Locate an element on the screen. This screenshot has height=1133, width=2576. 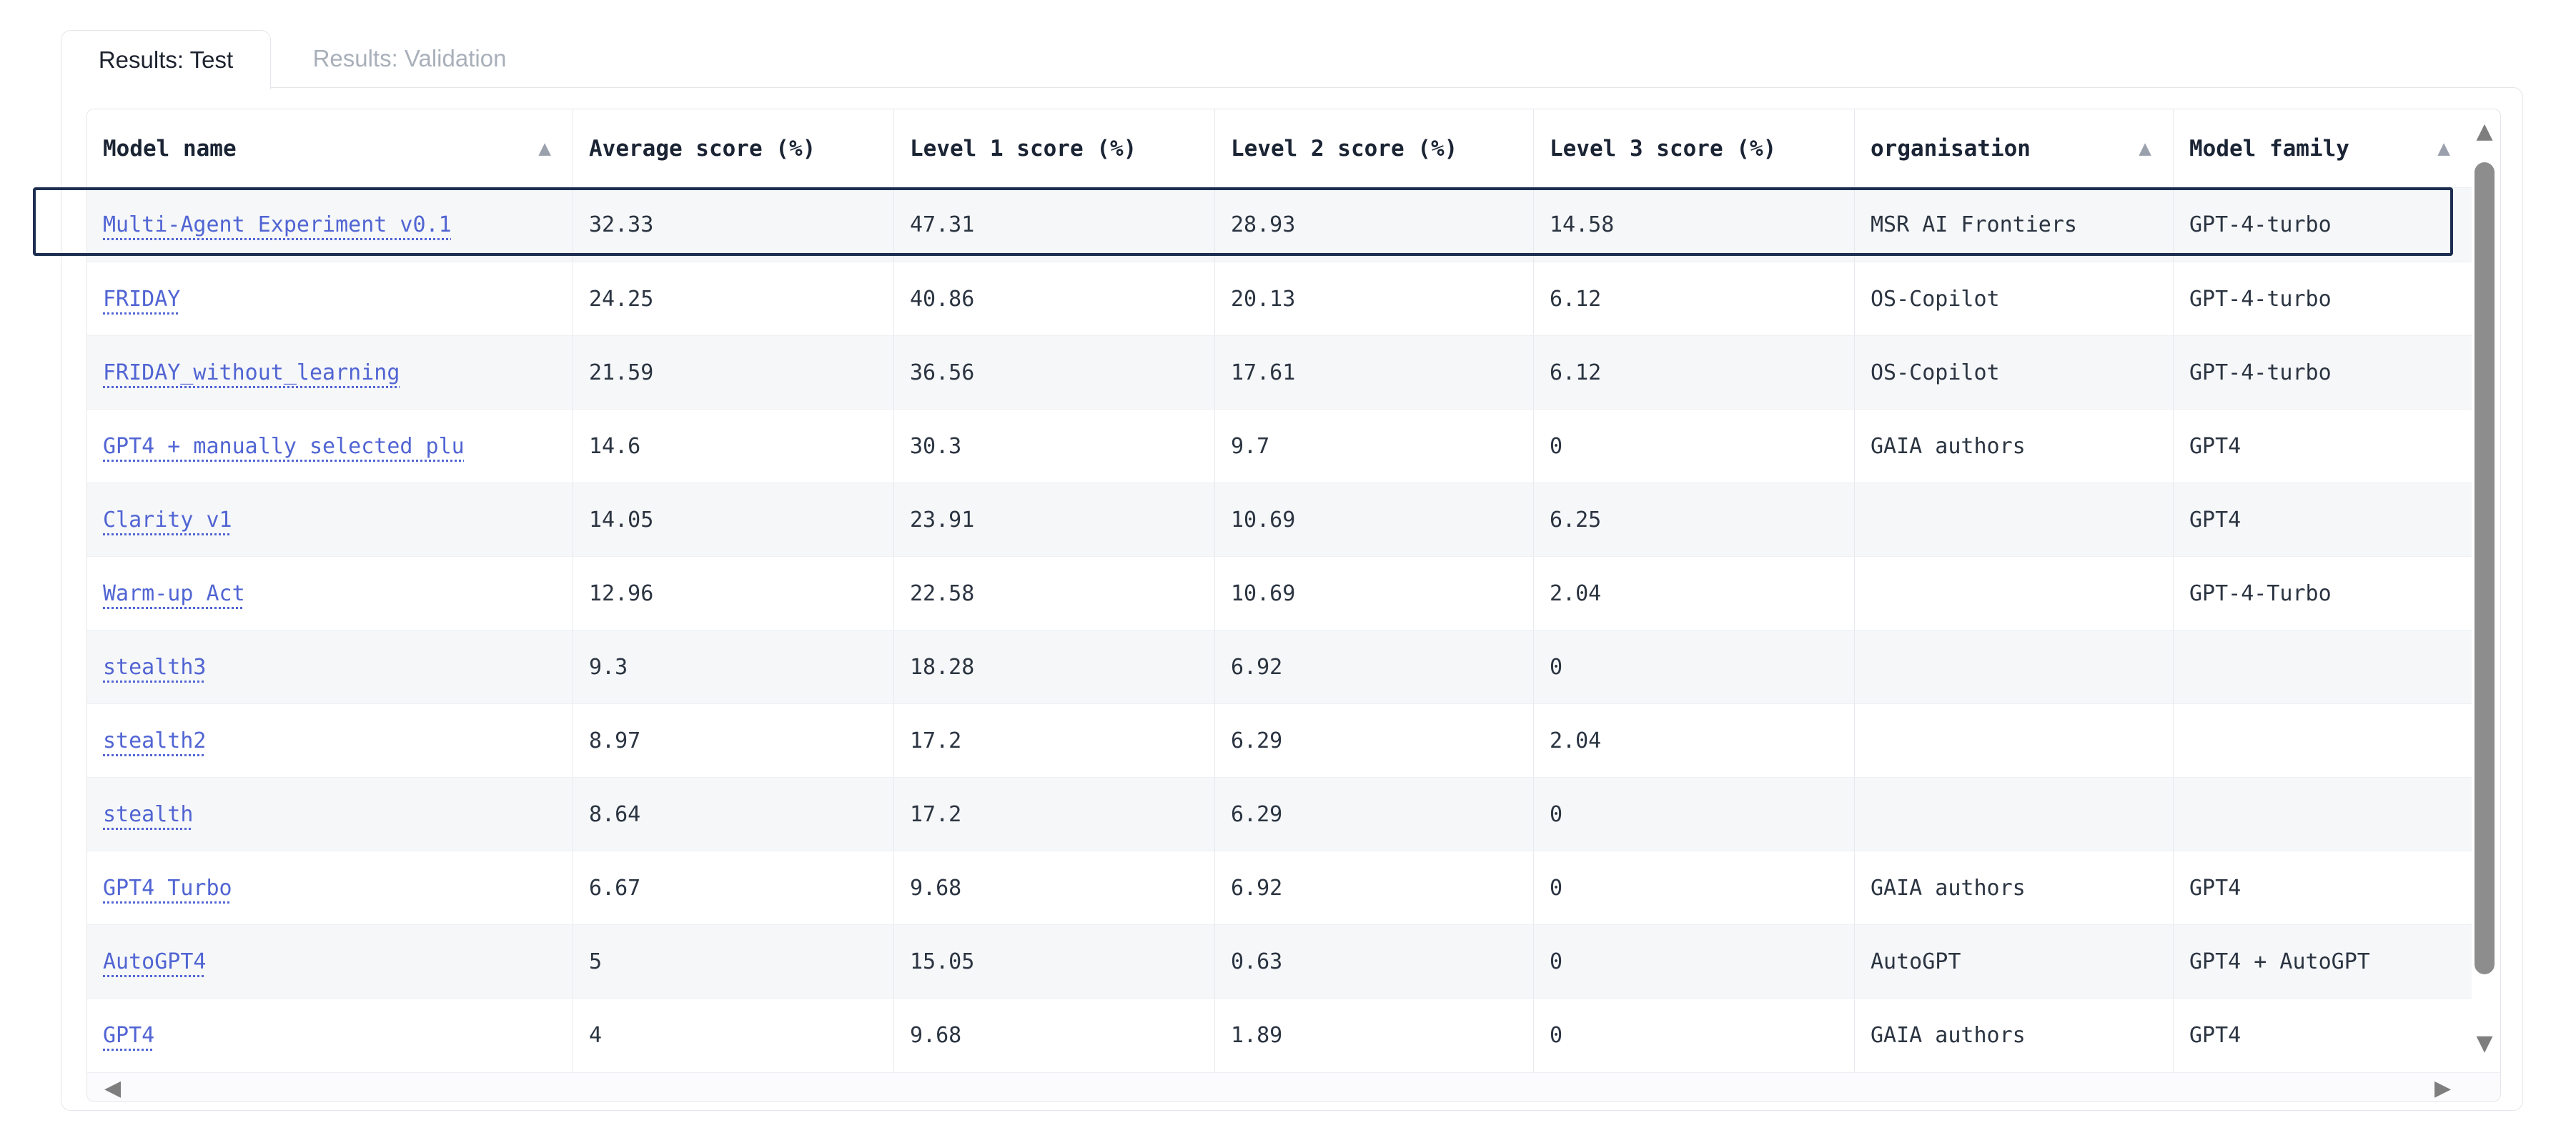
cell-model-name: GPT4 + manually selected plu is located at coordinates (330, 446).